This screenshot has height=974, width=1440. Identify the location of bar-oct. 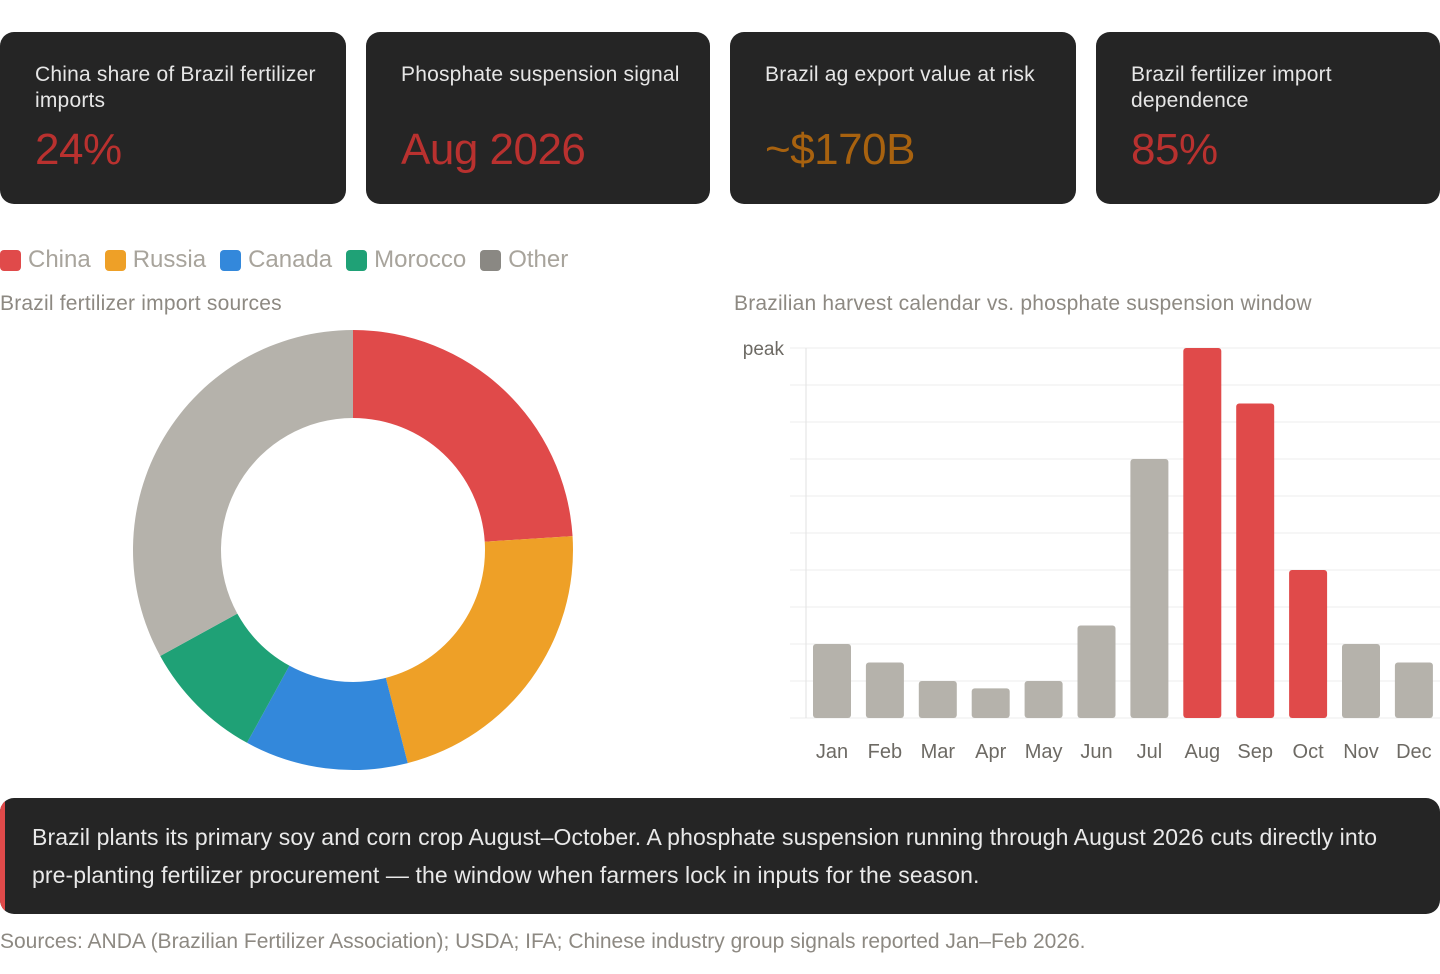
(1308, 644).